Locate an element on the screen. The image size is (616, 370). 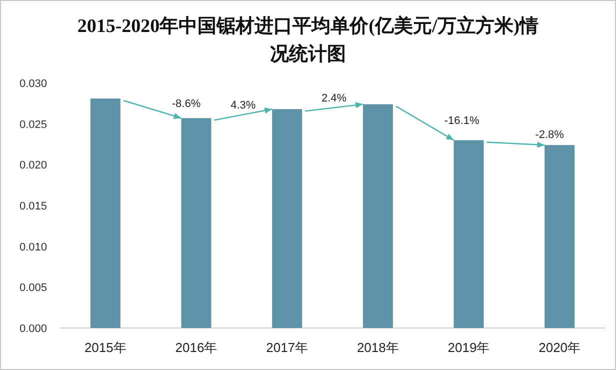
y-tick-label: 0.025 is located at coordinates (33, 124).